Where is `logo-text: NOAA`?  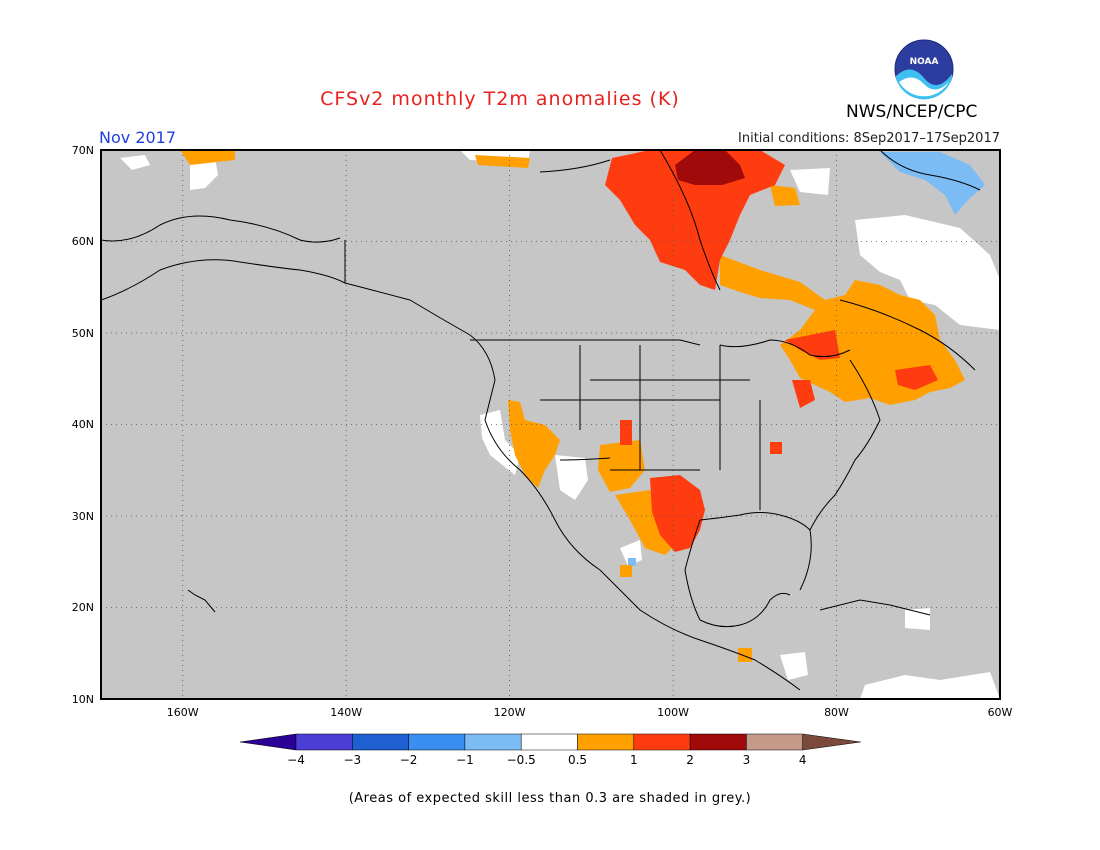 logo-text: NOAA is located at coordinates (924, 62).